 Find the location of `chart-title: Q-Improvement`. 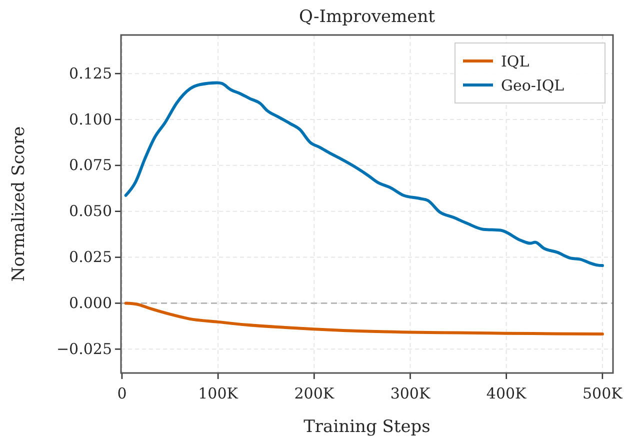

chart-title: Q-Improvement is located at coordinates (367, 17).